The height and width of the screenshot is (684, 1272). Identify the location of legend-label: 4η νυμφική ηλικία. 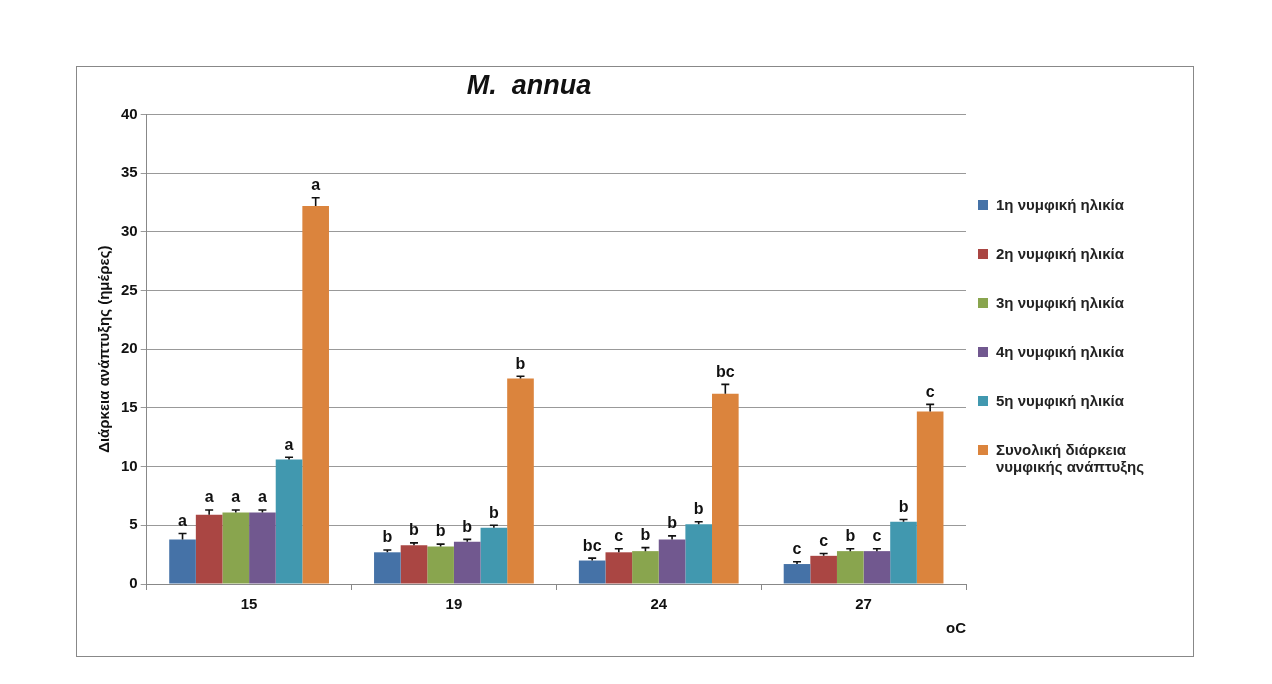
(1060, 351).